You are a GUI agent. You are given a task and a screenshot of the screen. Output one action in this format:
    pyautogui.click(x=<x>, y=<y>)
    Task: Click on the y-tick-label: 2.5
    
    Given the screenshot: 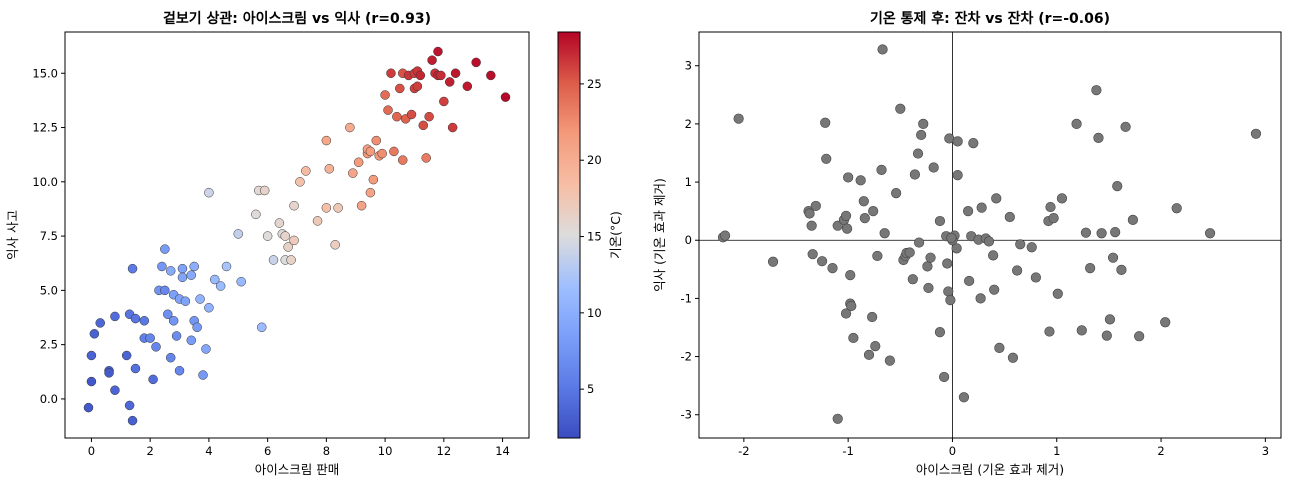 What is the action you would take?
    pyautogui.click(x=49, y=345)
    